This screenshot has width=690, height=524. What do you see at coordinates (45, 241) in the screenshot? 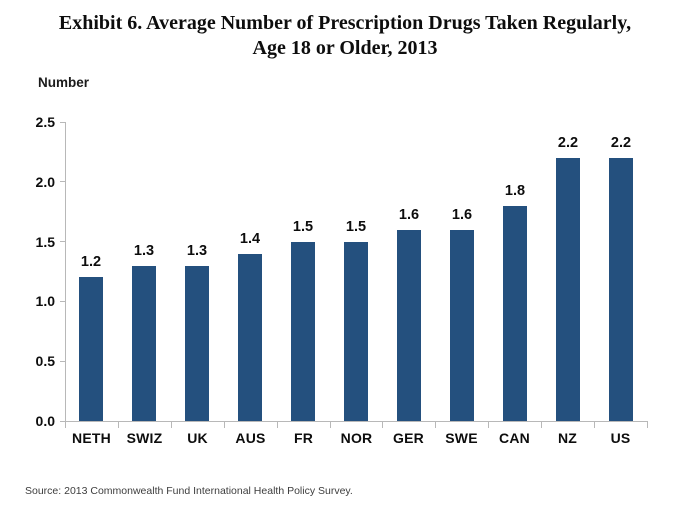
I see `y-tick-label: 1.5` at bounding box center [45, 241].